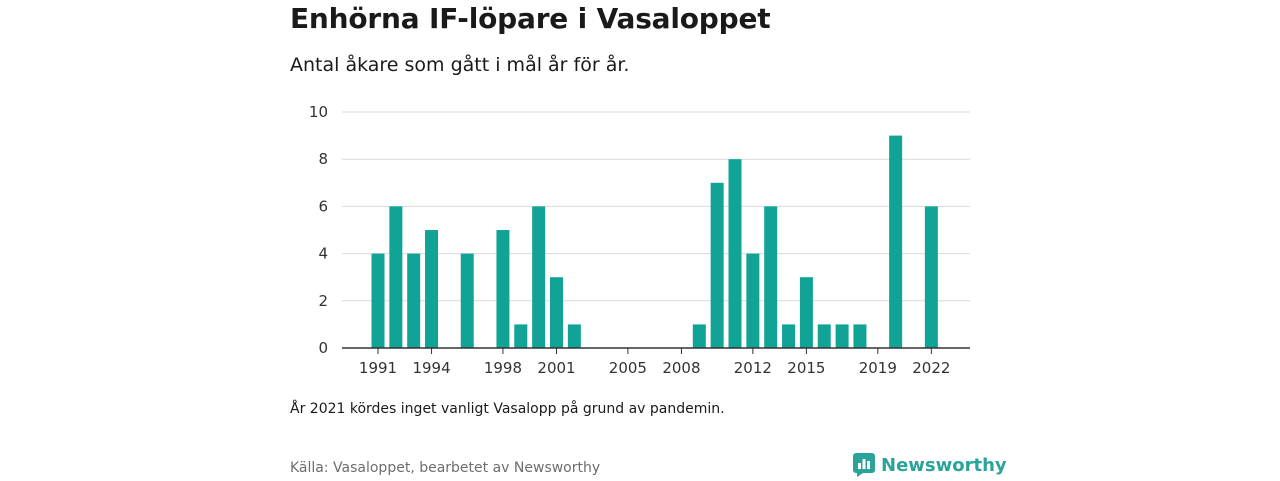 The width and height of the screenshot is (1280, 481). I want to click on bar-1994, so click(432, 289).